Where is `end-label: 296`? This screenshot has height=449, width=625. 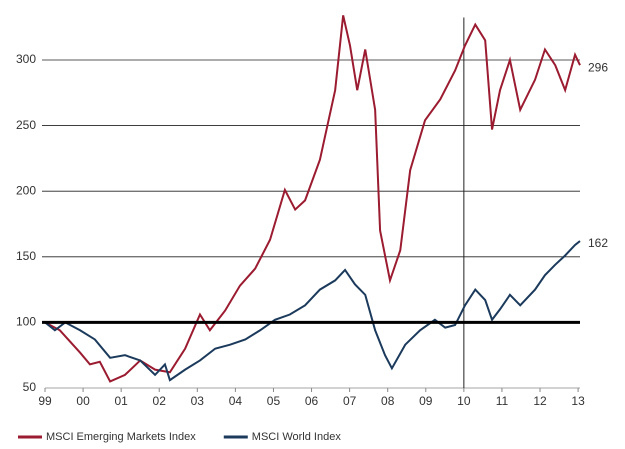
end-label: 296 is located at coordinates (598, 67).